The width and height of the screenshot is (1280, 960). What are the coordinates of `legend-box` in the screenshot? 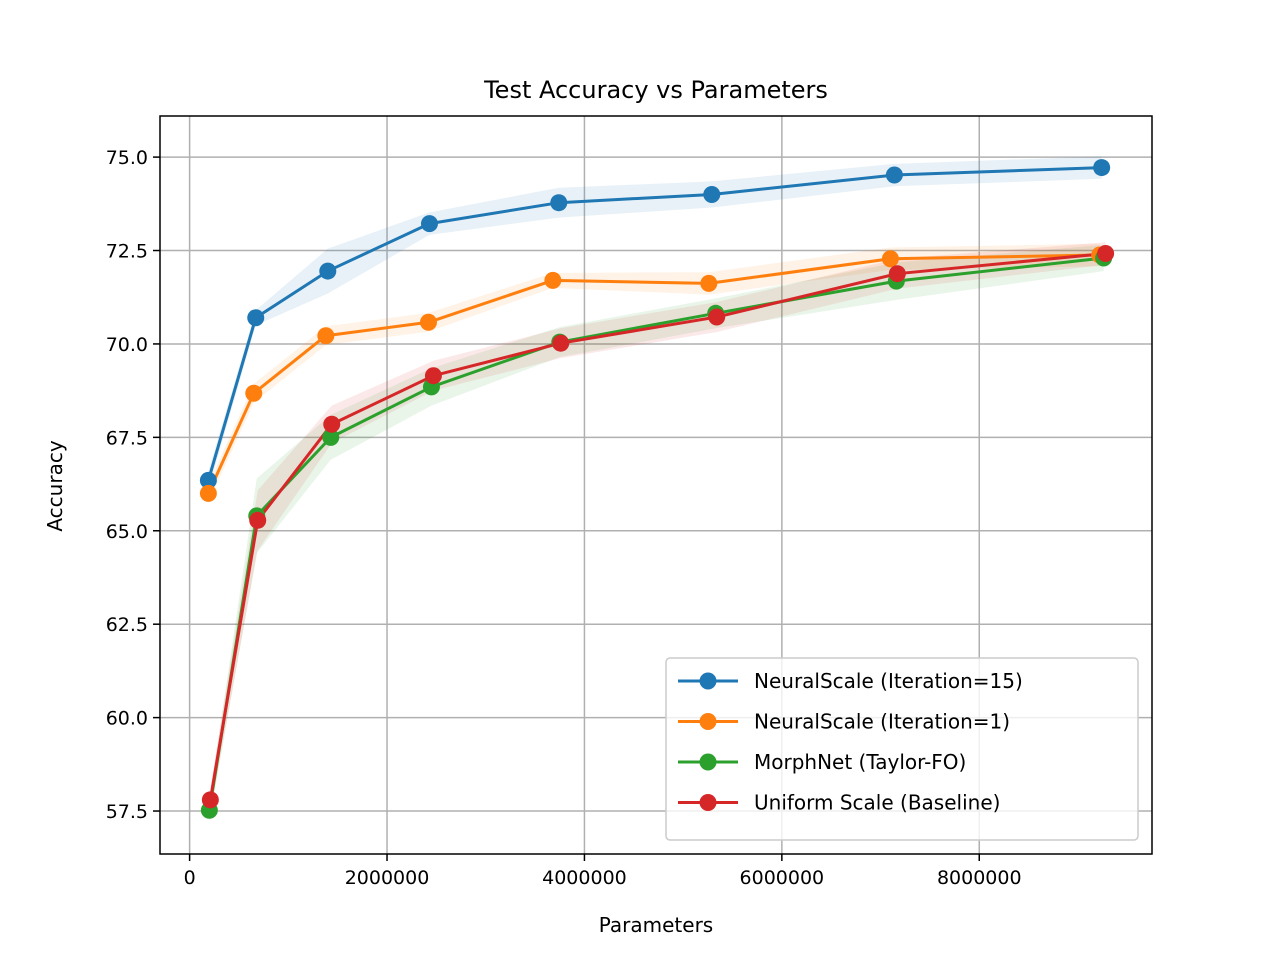 It's located at (902, 749).